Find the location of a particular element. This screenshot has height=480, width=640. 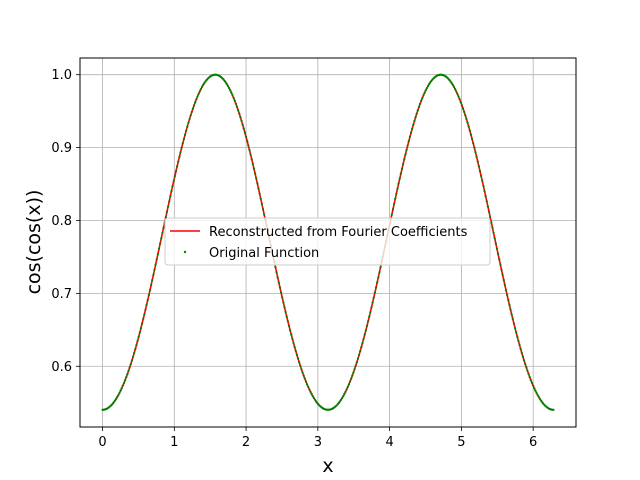

legend-marker-swatch is located at coordinates (185, 252).